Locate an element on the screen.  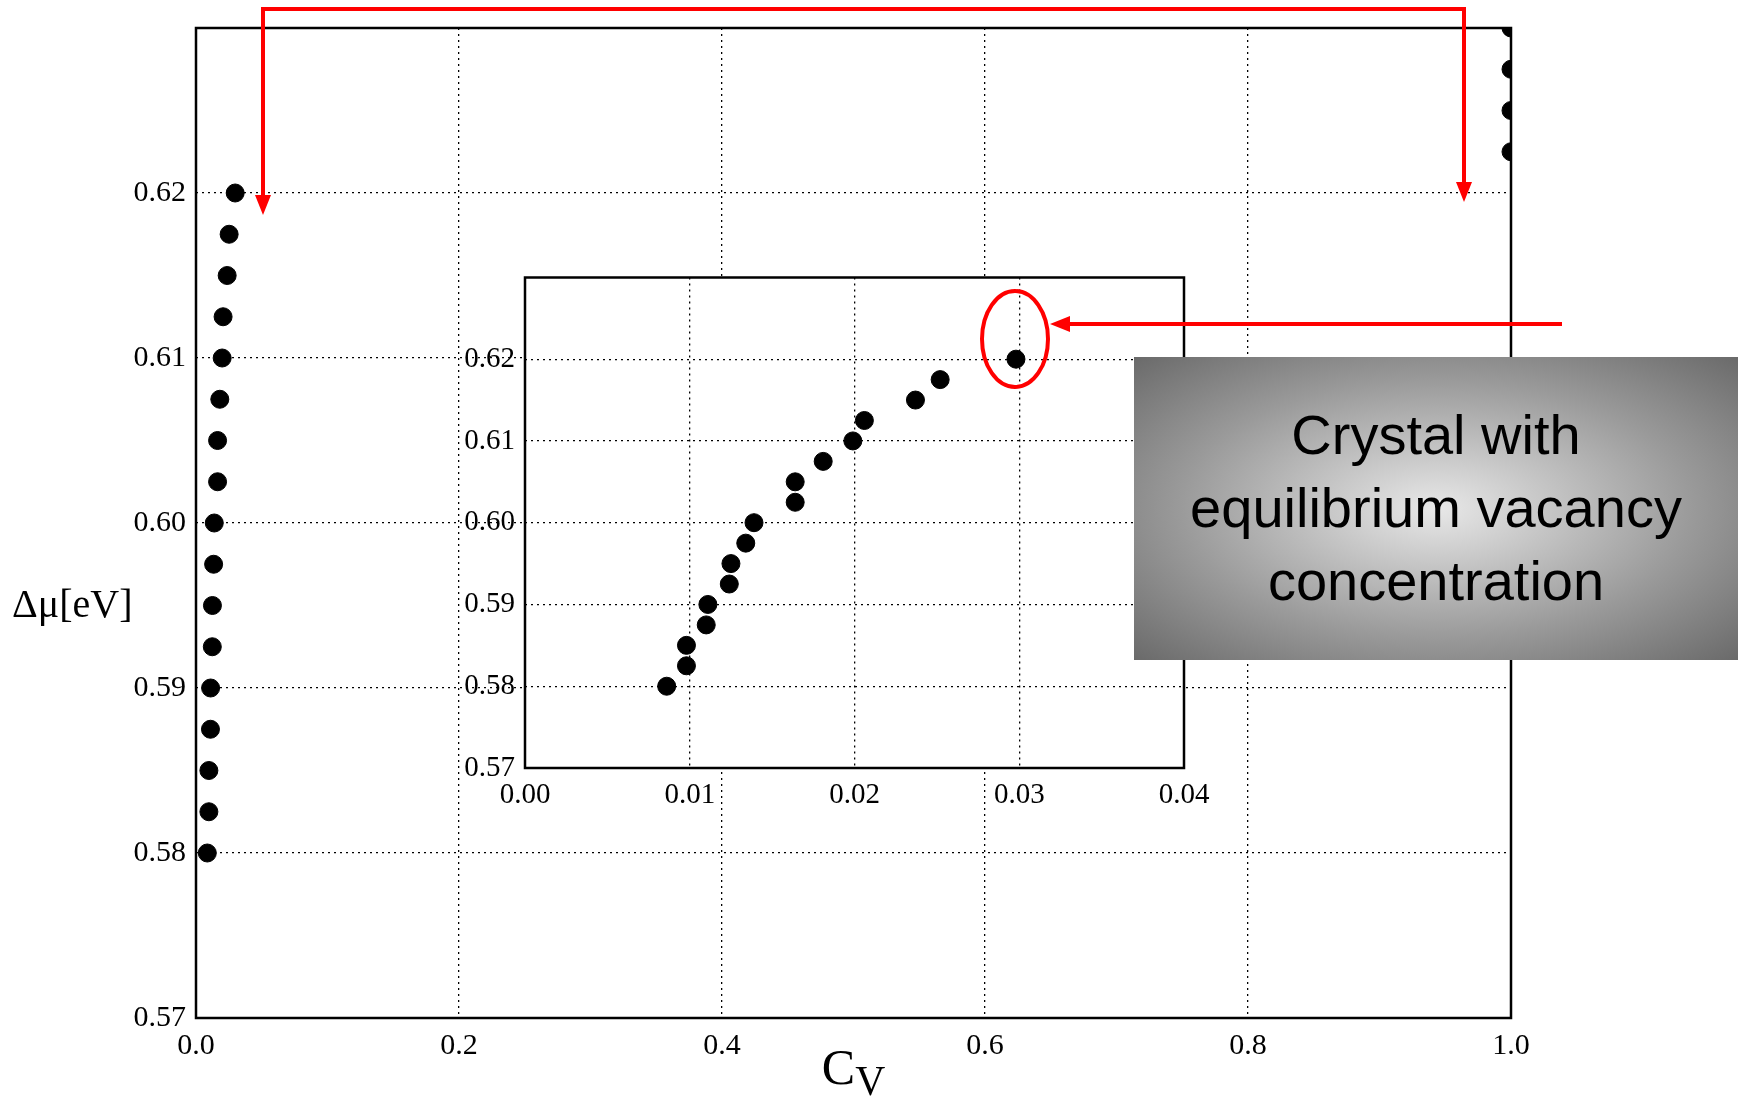
x-axis-title: C$_{V}$ is located at coordinates (853, 1071).